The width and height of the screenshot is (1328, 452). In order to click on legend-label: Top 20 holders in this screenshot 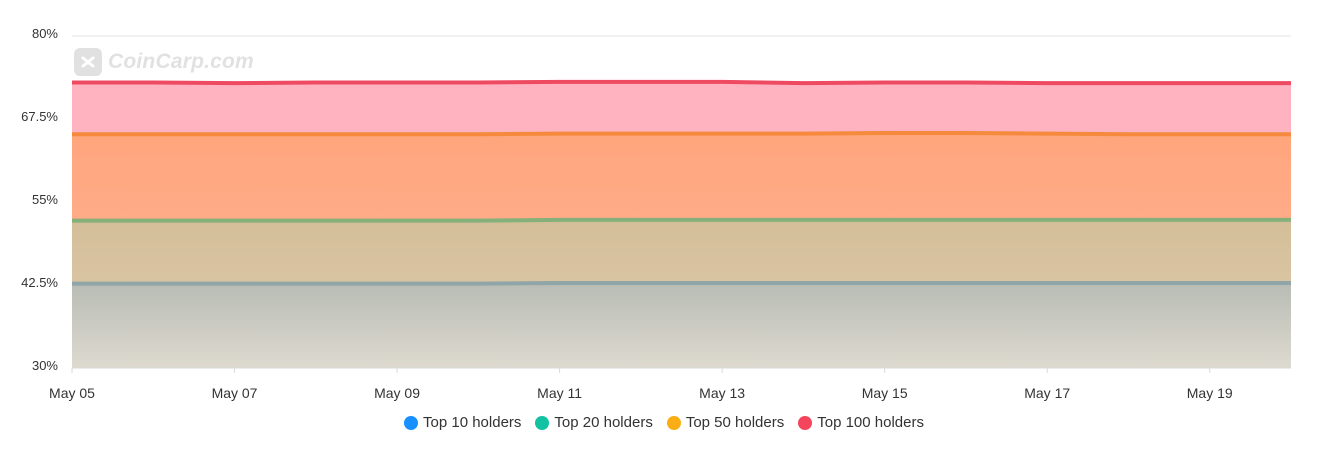, I will do `click(603, 422)`.